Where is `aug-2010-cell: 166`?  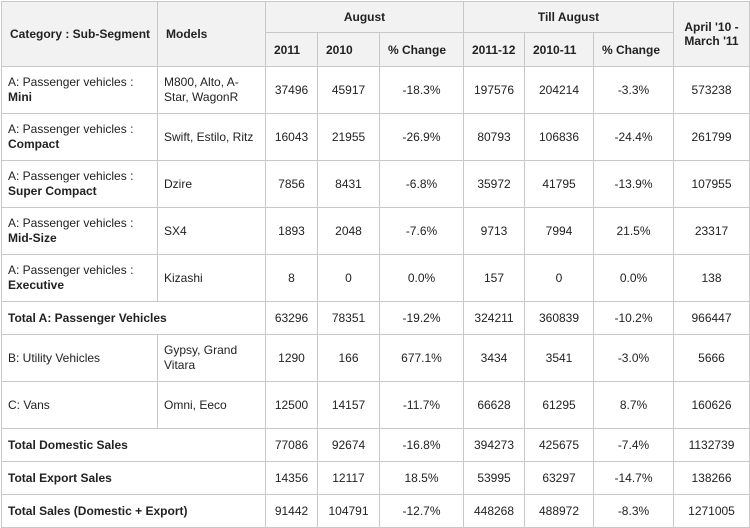 aug-2010-cell: 166 is located at coordinates (348, 358).